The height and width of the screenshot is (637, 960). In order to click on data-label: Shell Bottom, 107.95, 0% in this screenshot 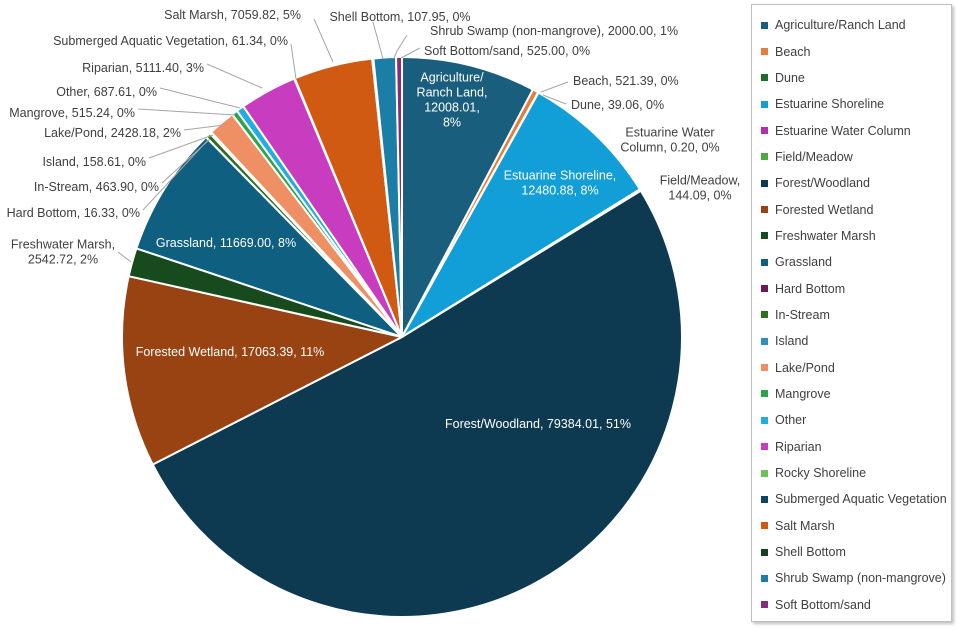, I will do `click(399, 17)`.